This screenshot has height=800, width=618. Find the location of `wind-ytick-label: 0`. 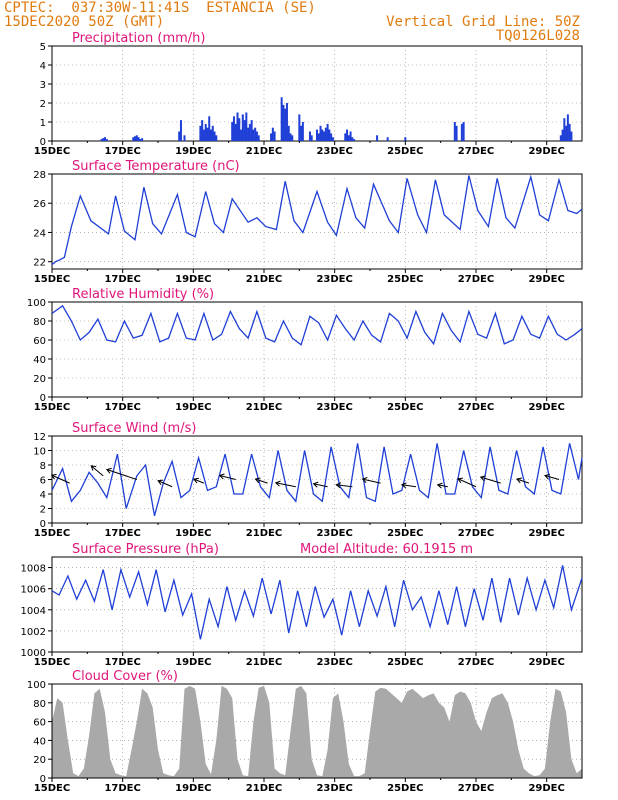

wind-ytick-label: 0 is located at coordinates (43, 524).